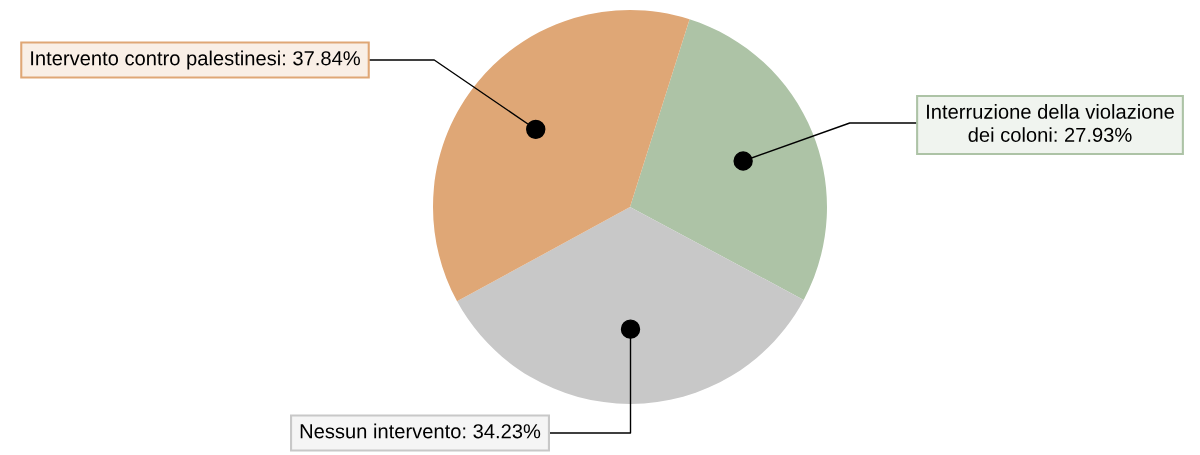 This screenshot has height=455, width=1200. I want to click on slice-label: Intervento contro palestinesi: 37.84%, so click(195, 60).